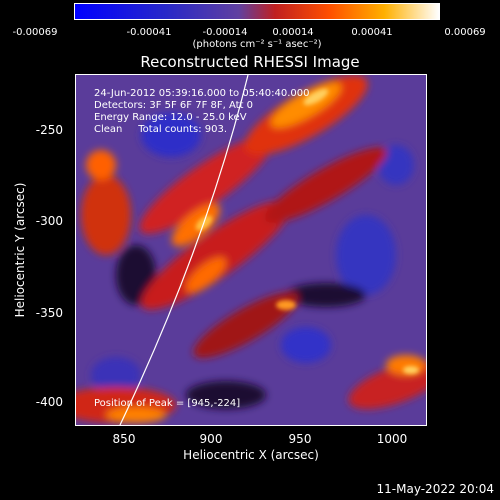  What do you see at coordinates (202, 93) in the screenshot?
I see `info-time-range: 24-Jun-2012 05:39:16.000 to 05:40:40.000` at bounding box center [202, 93].